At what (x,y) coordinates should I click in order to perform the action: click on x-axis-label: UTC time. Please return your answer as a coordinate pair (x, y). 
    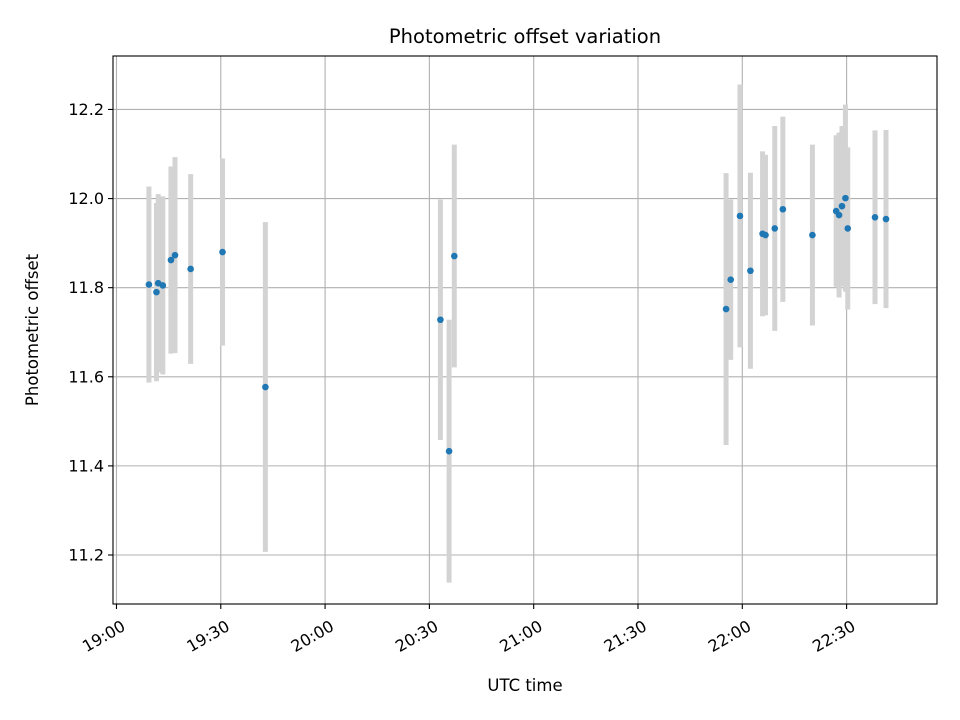
    Looking at the image, I should click on (524, 685).